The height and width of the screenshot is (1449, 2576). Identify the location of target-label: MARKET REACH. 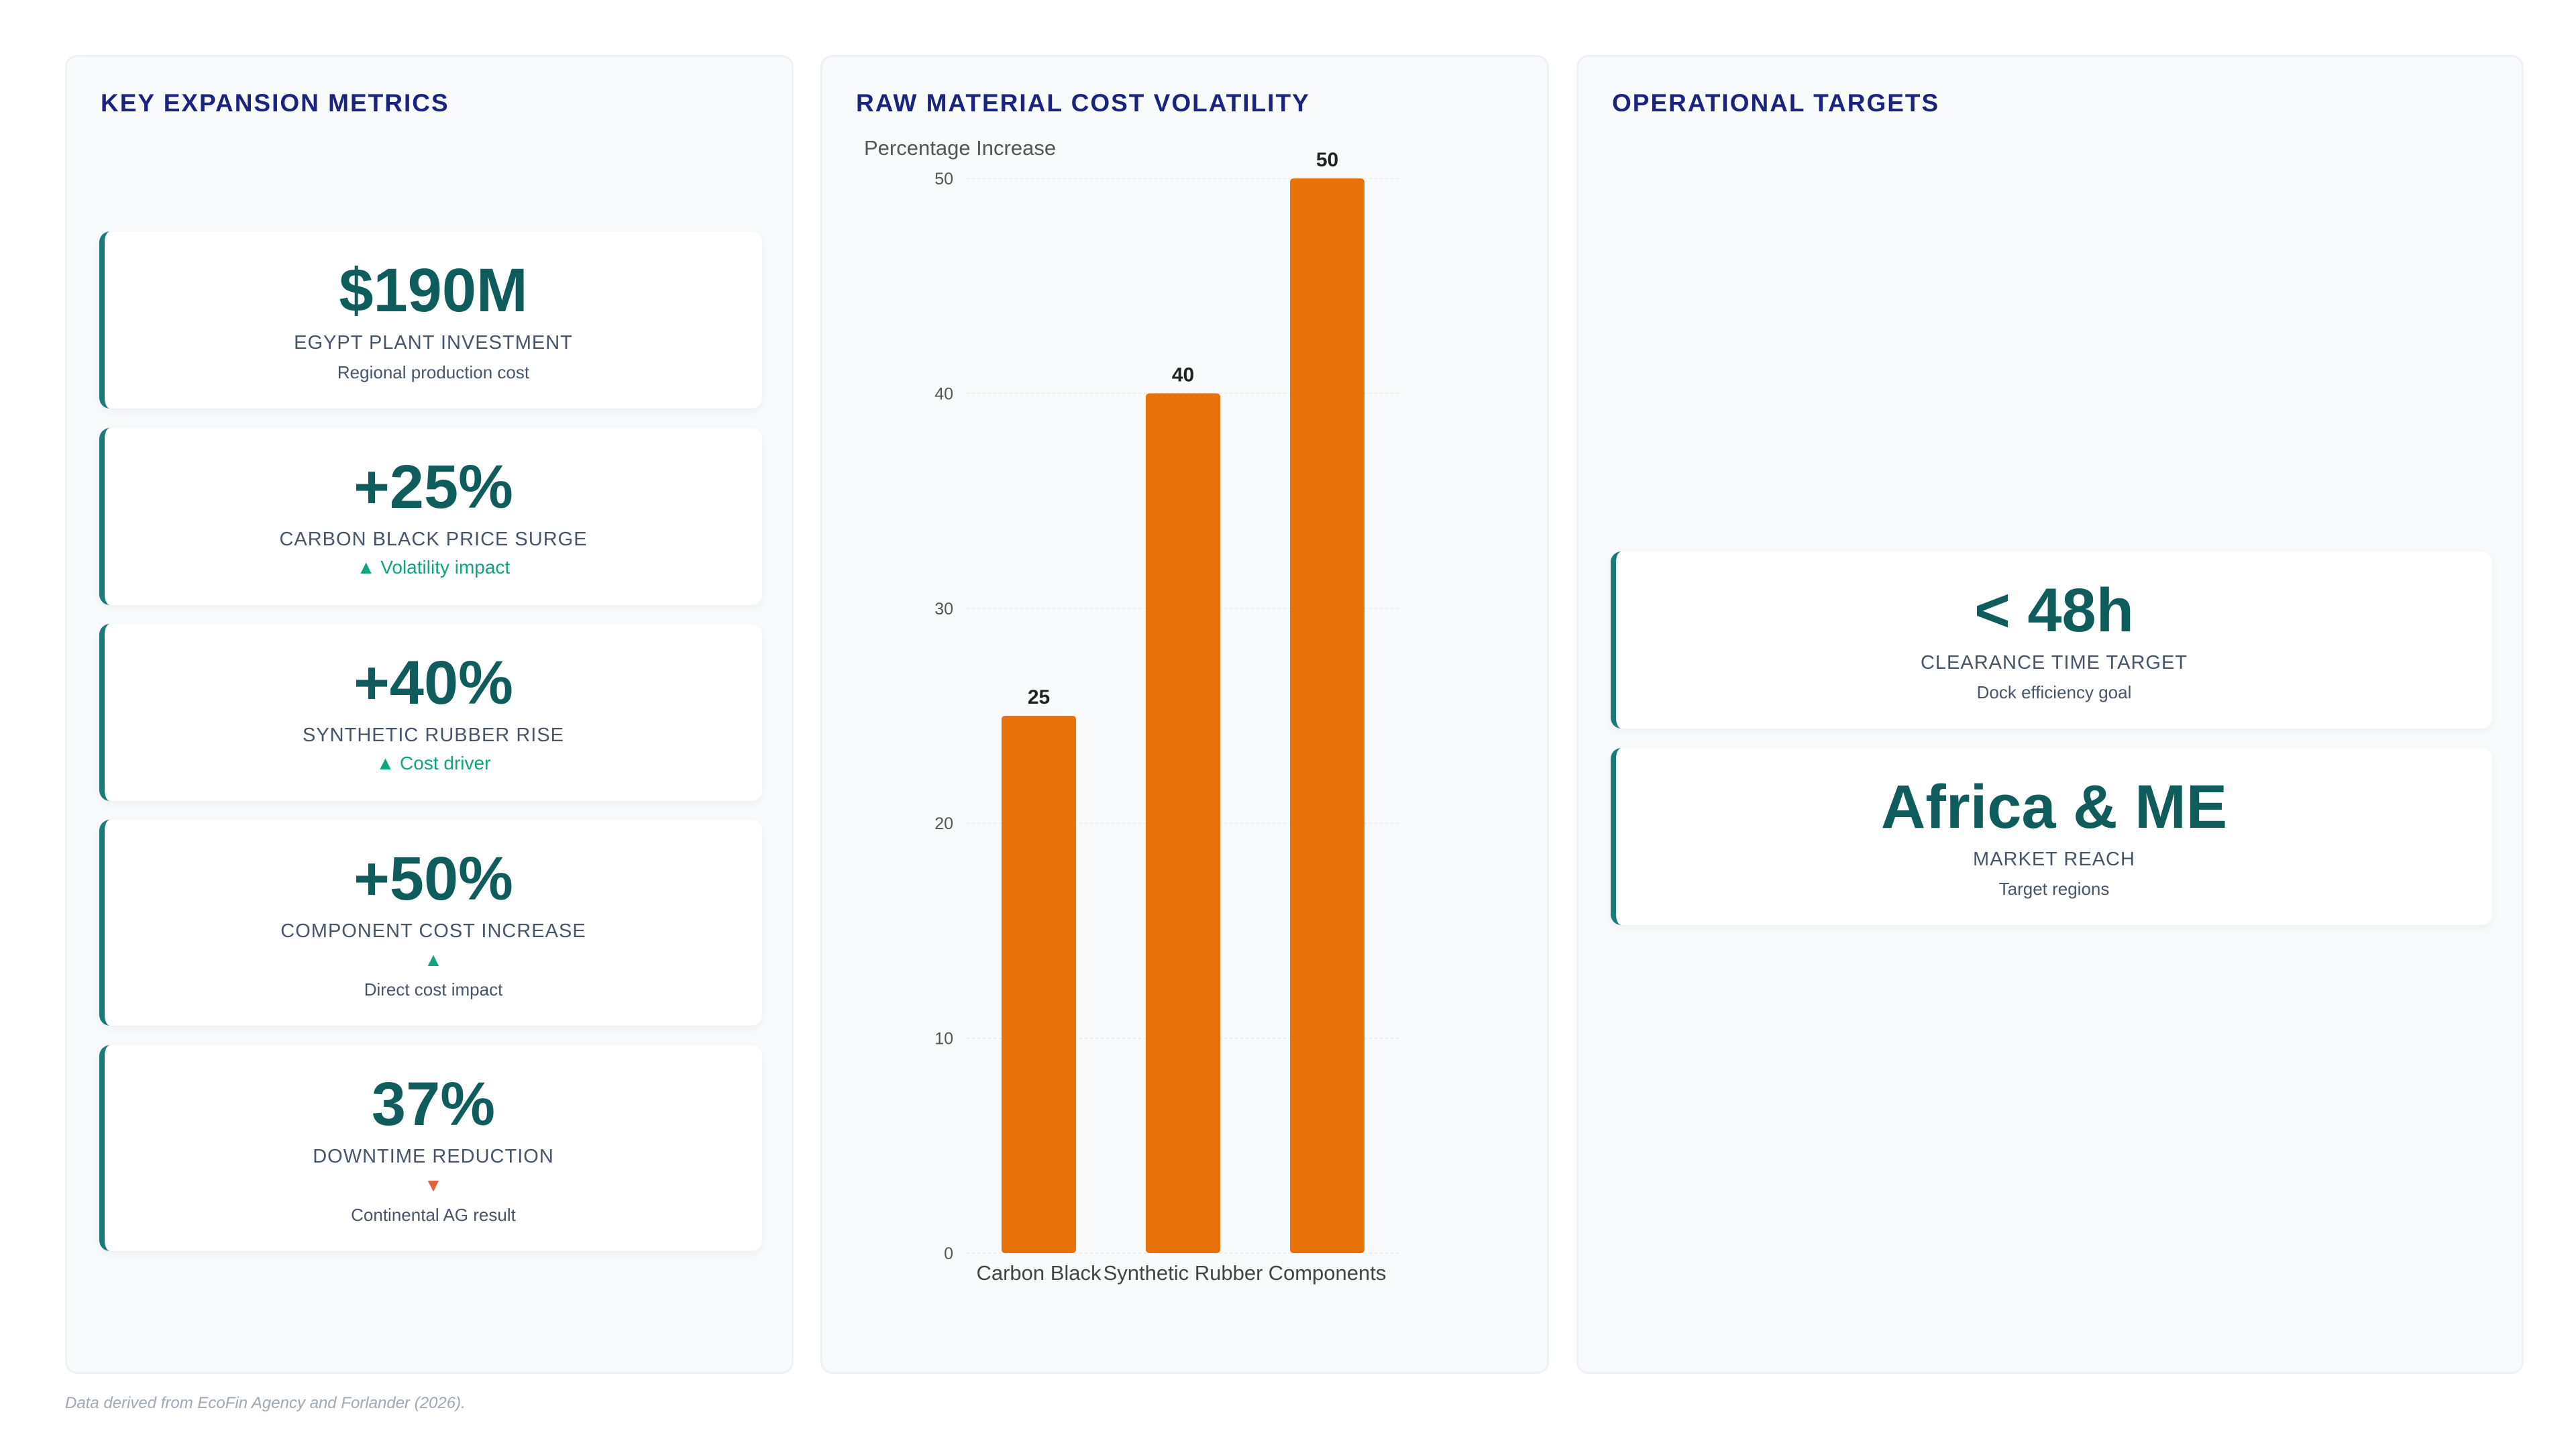
(2054, 859).